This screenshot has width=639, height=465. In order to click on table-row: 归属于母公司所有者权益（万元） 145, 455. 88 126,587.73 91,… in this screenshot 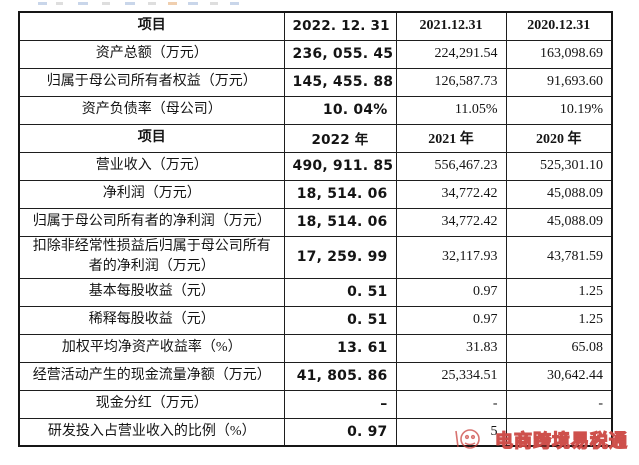, I will do `click(315, 82)`.